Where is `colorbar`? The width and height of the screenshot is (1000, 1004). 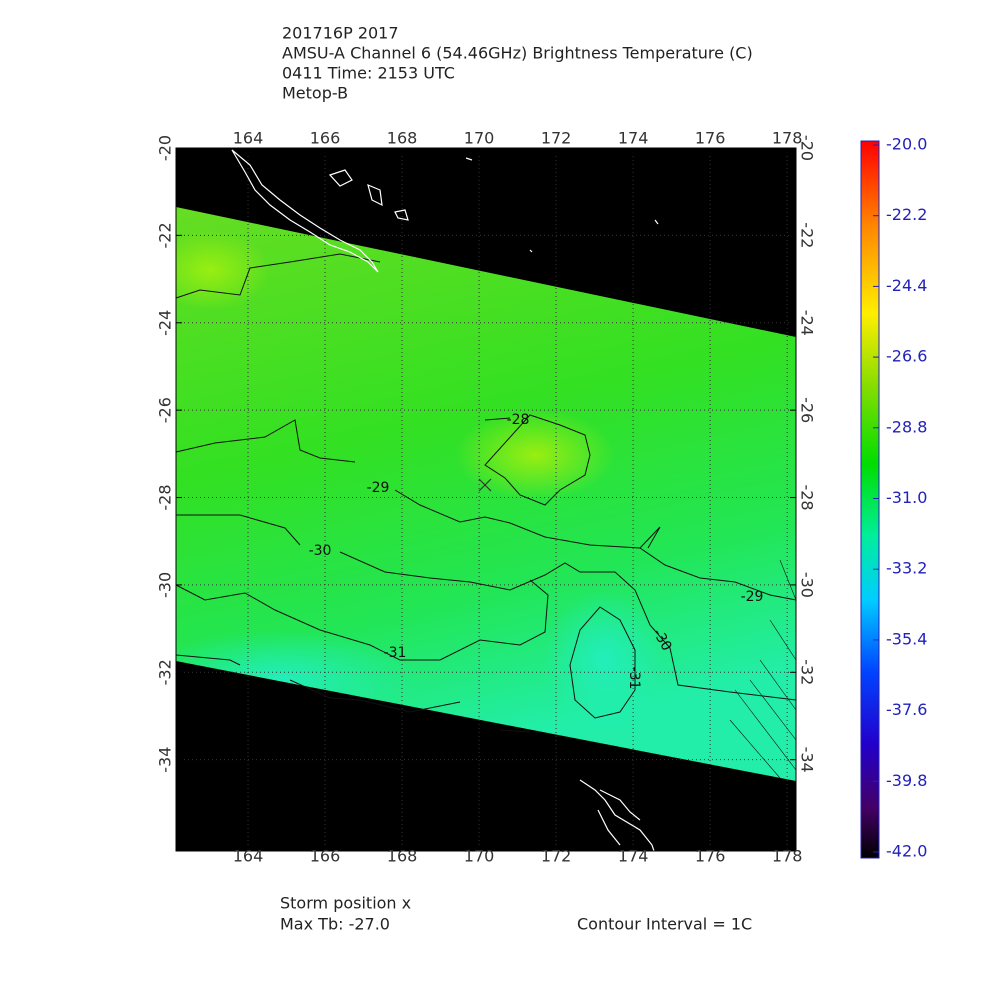
colorbar is located at coordinates (870, 499).